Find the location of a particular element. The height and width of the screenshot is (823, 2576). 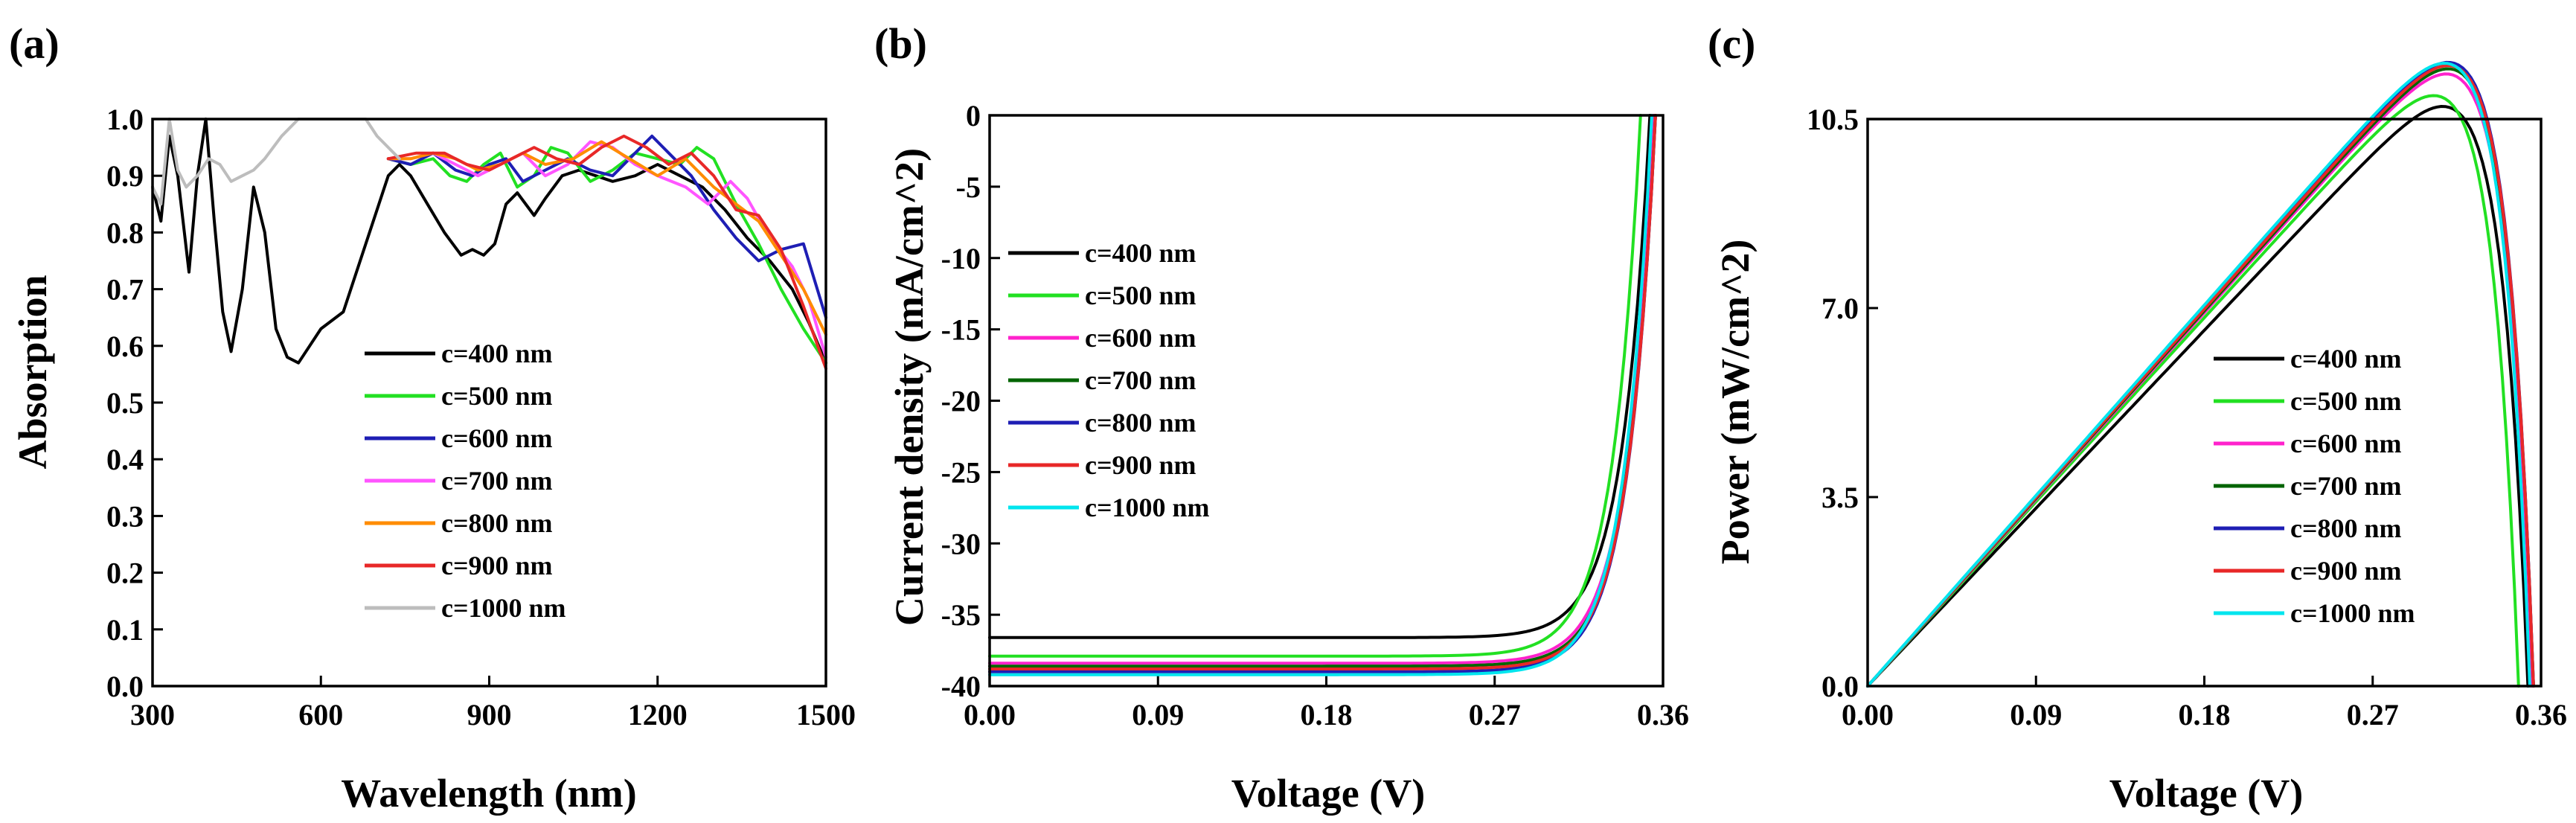

y-tick-label: 0.7 is located at coordinates (125, 290).